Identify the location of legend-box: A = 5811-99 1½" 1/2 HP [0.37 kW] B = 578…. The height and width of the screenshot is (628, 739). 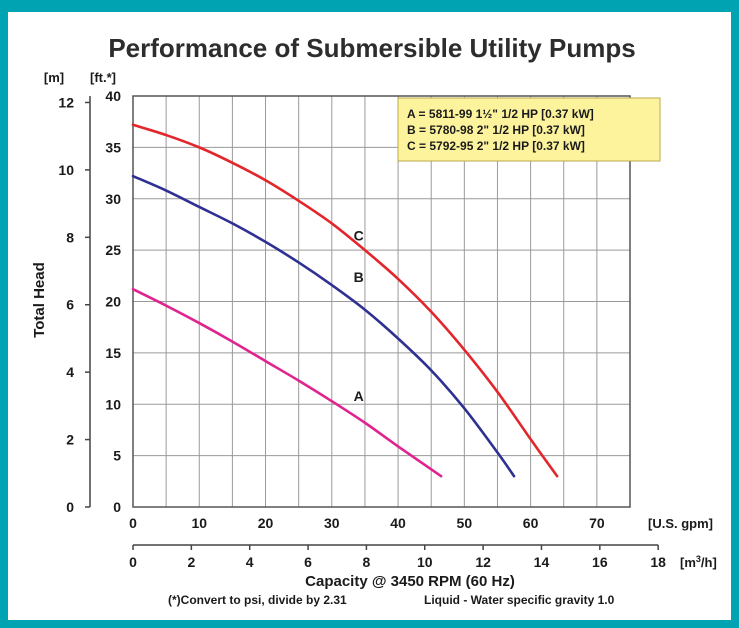
(529, 129).